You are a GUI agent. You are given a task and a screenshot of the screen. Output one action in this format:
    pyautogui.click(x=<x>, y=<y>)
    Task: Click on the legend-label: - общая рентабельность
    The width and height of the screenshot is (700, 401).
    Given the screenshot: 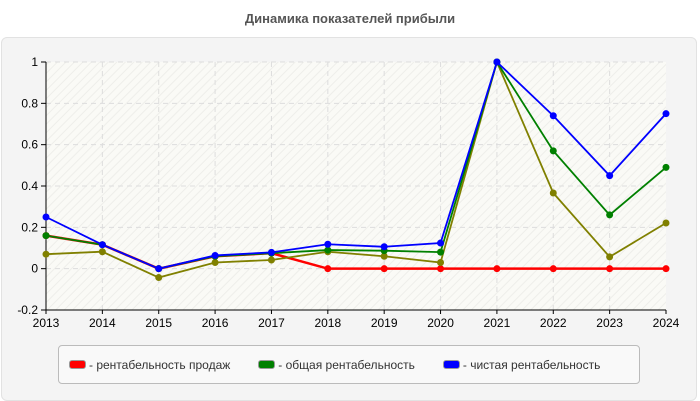 What is the action you would take?
    pyautogui.click(x=346, y=364)
    